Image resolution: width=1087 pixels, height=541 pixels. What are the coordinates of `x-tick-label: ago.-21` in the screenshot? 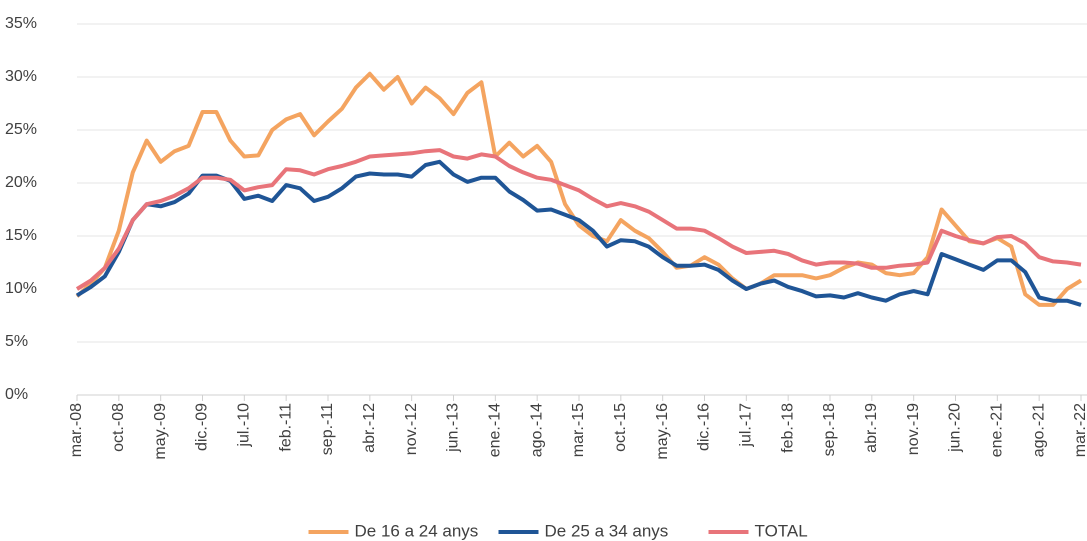 It's located at (1038, 430).